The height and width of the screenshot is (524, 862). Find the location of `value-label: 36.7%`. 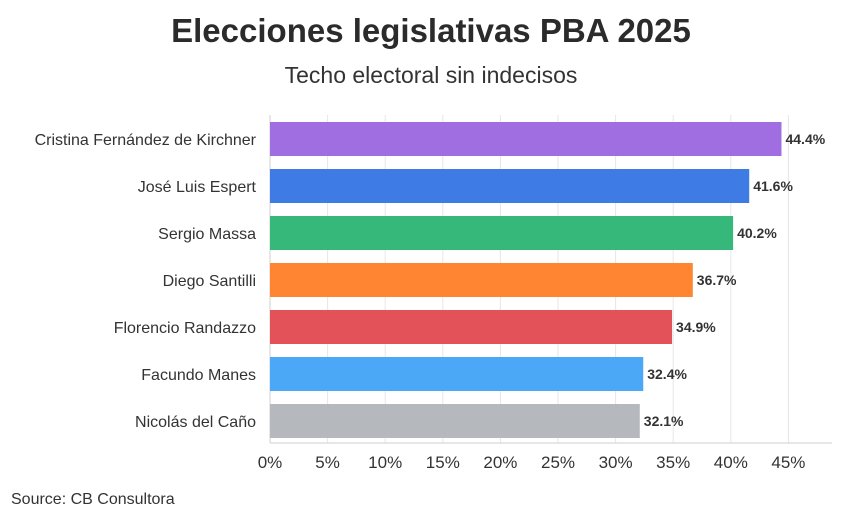

value-label: 36.7% is located at coordinates (717, 280).